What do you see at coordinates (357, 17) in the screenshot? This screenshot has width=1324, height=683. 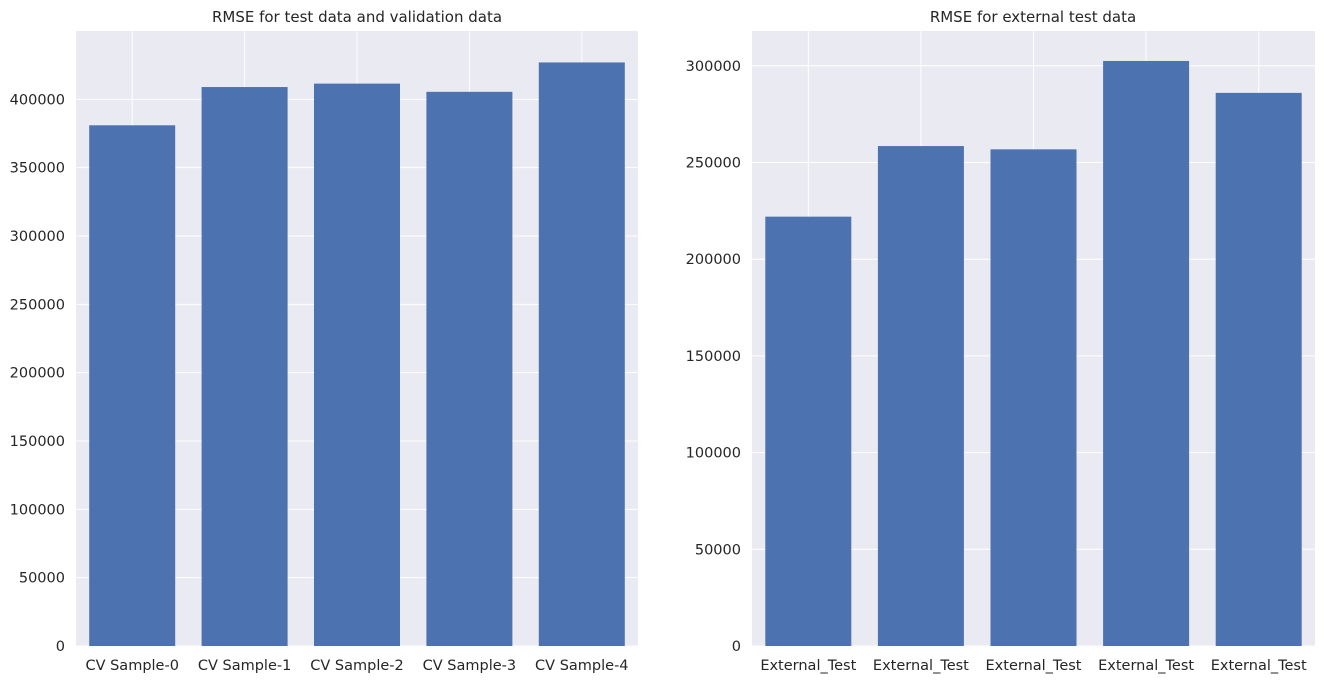 I see `chart-title: RMSE for test data and validation data` at bounding box center [357, 17].